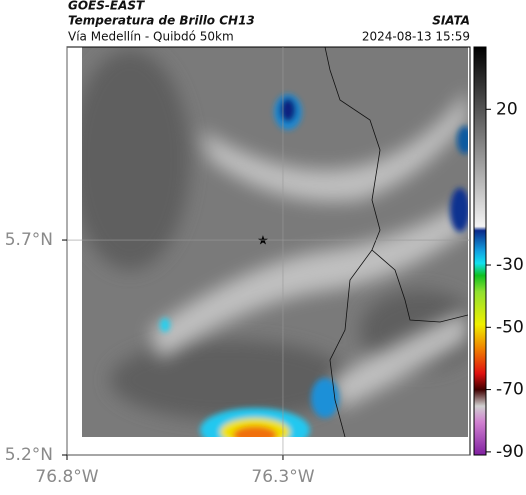 Image resolution: width=526 pixels, height=495 pixels. Describe the element at coordinates (510, 327) in the screenshot. I see `colorbar-tick-label: -50` at that location.